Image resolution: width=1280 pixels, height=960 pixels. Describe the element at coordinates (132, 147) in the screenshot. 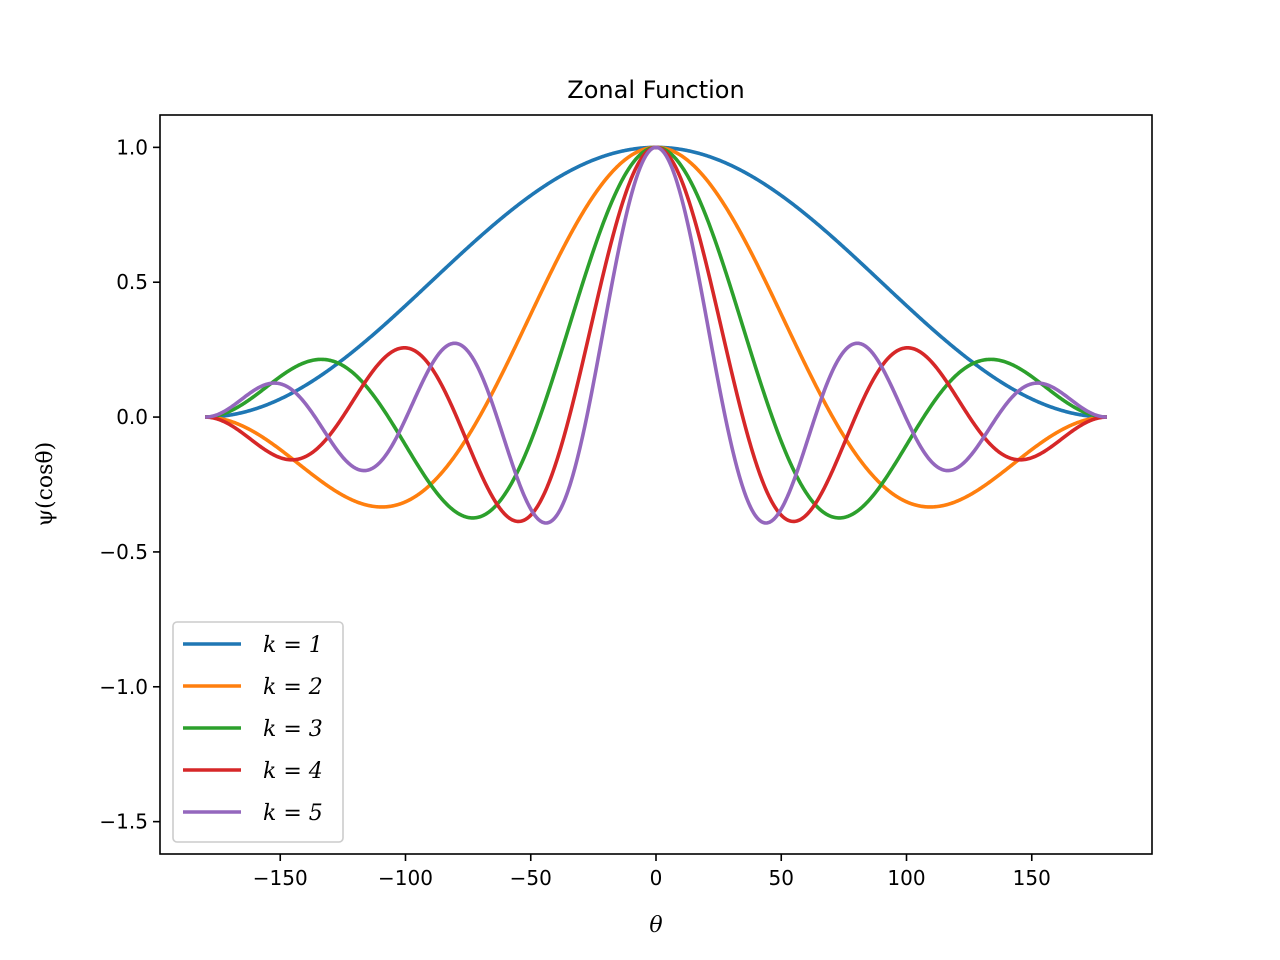

I see `y-tick-label: 1.0` at that location.